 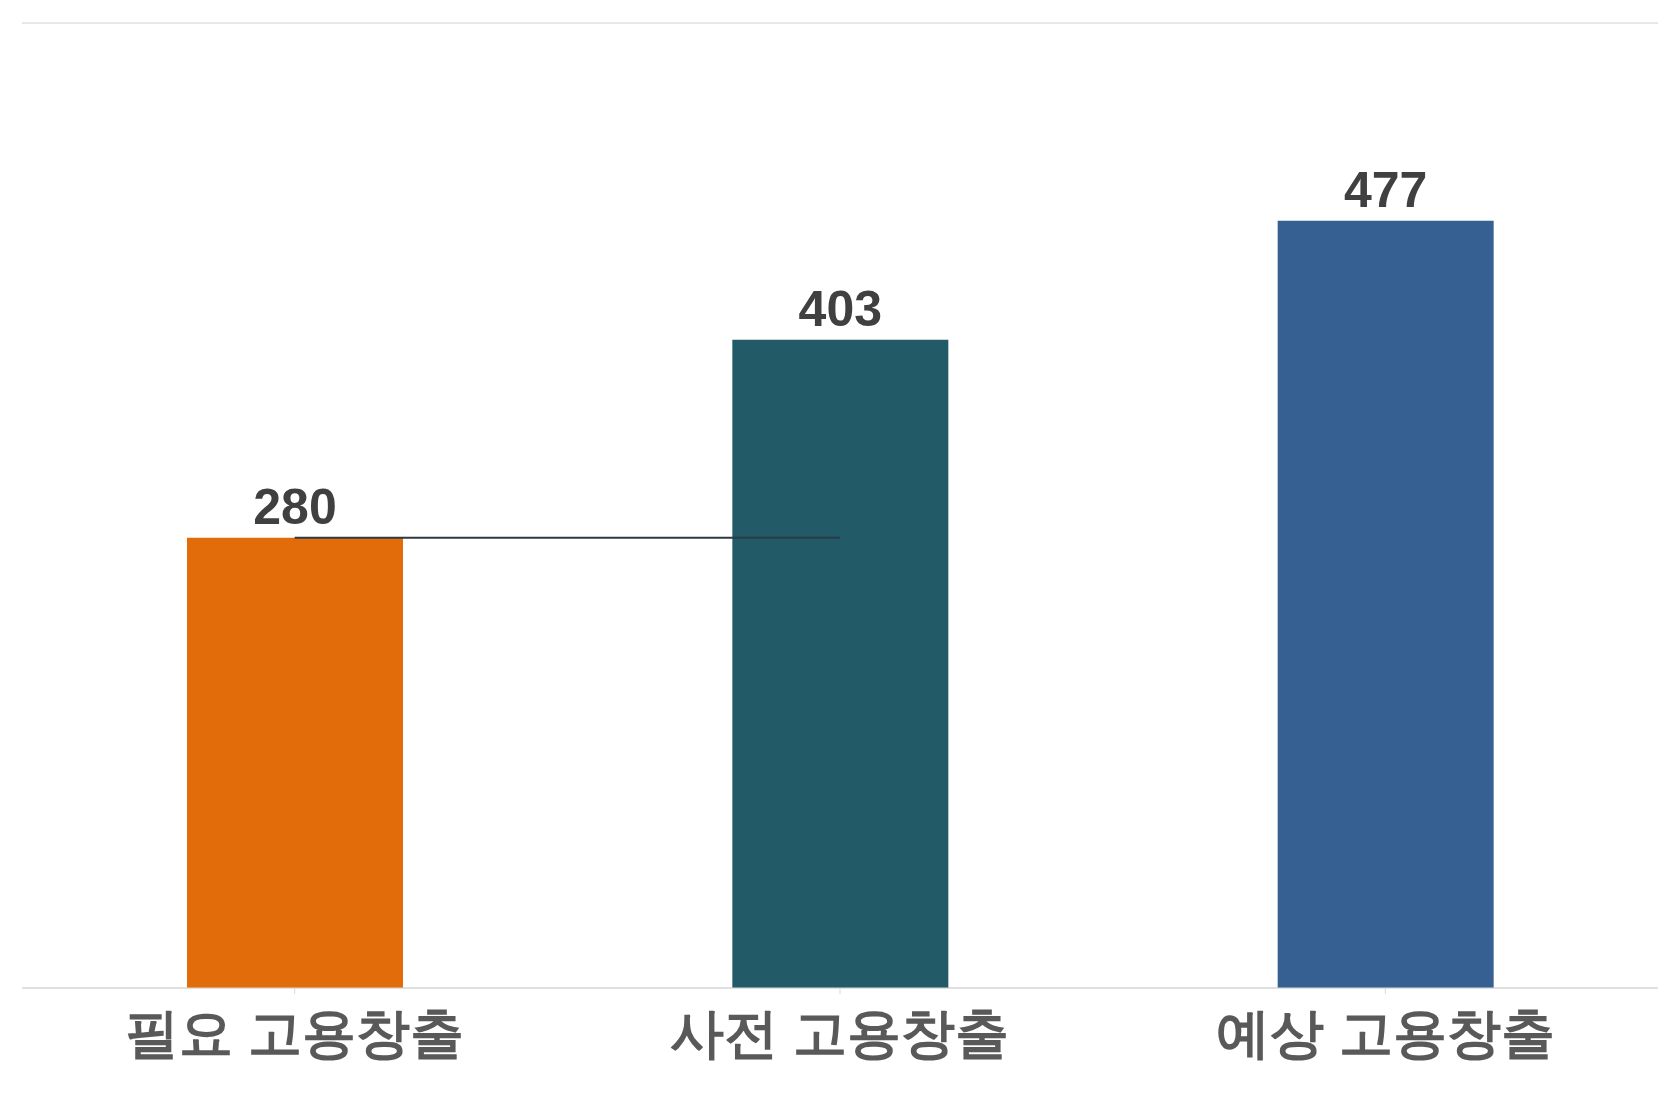 I want to click on data-label: 280, so click(x=295, y=506).